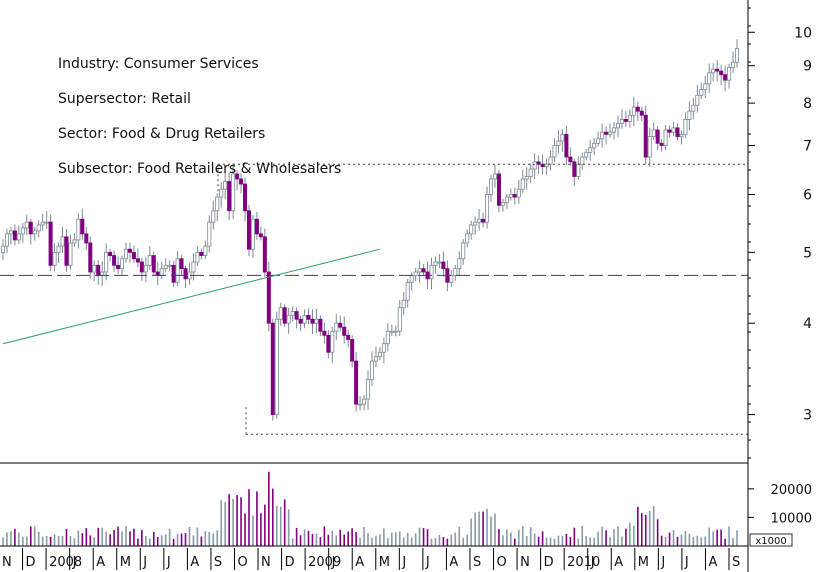 The width and height of the screenshot is (817, 572). Describe the element at coordinates (200, 169) in the screenshot. I see `subsector-label: Subsector: Food Retailers & Wholesalers` at that location.